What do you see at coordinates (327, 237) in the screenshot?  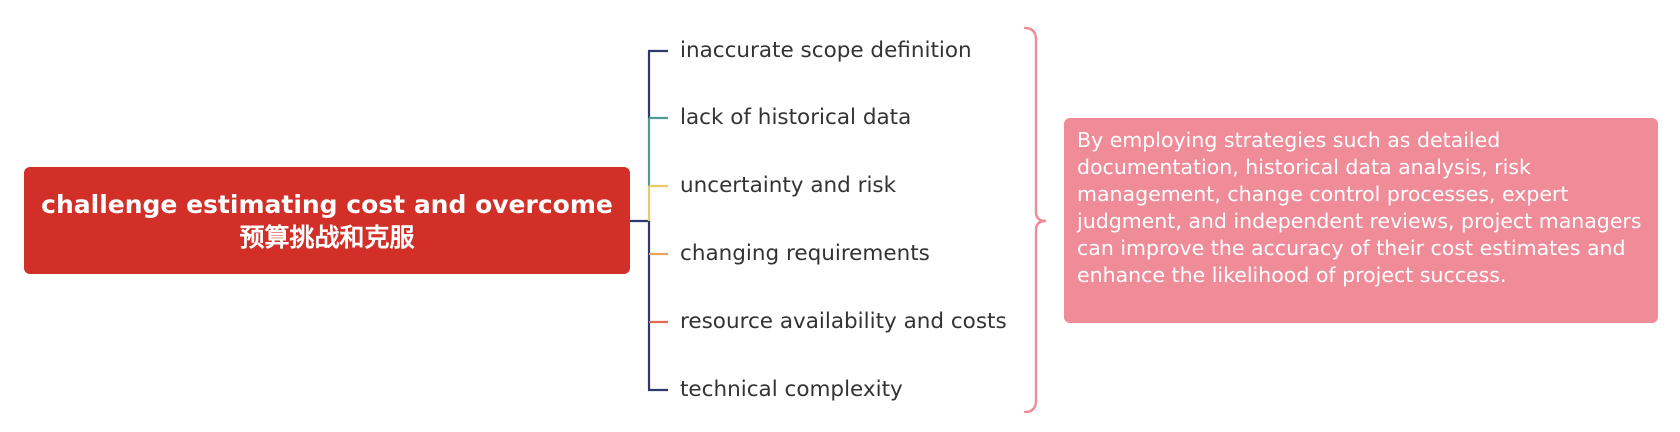 I see `root-title-chinese: 预算挑战和克服` at bounding box center [327, 237].